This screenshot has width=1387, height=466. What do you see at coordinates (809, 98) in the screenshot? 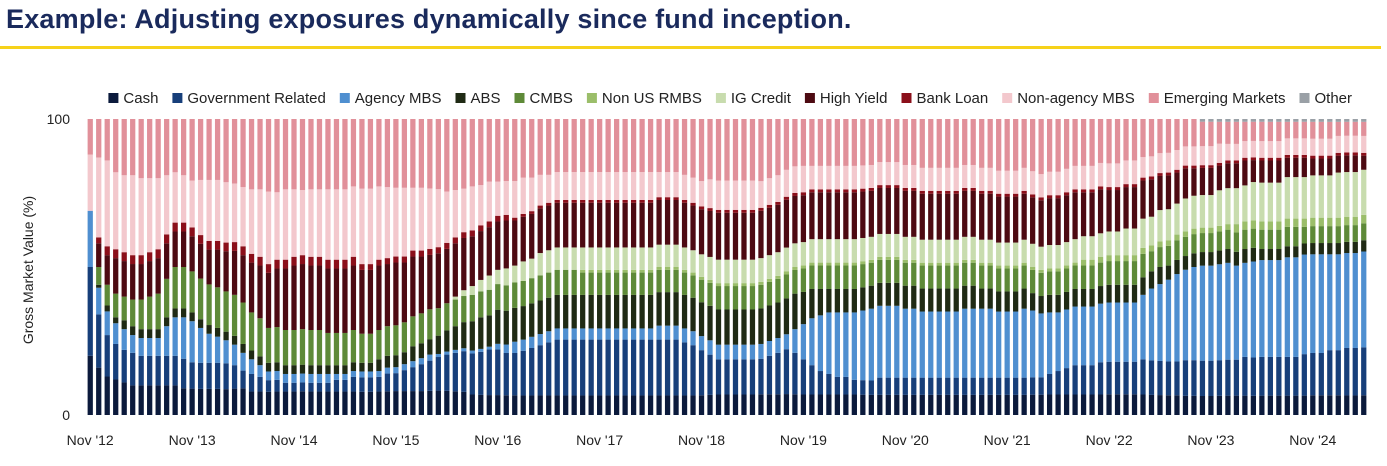
I see `legend-swatch` at bounding box center [809, 98].